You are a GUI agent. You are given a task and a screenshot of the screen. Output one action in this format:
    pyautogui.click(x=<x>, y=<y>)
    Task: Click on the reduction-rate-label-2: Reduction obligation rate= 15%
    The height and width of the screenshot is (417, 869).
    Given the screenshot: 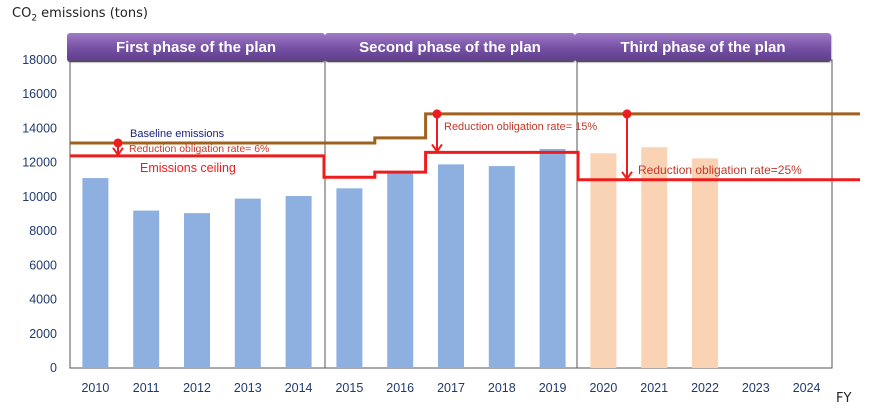 What is the action you would take?
    pyautogui.click(x=520, y=127)
    